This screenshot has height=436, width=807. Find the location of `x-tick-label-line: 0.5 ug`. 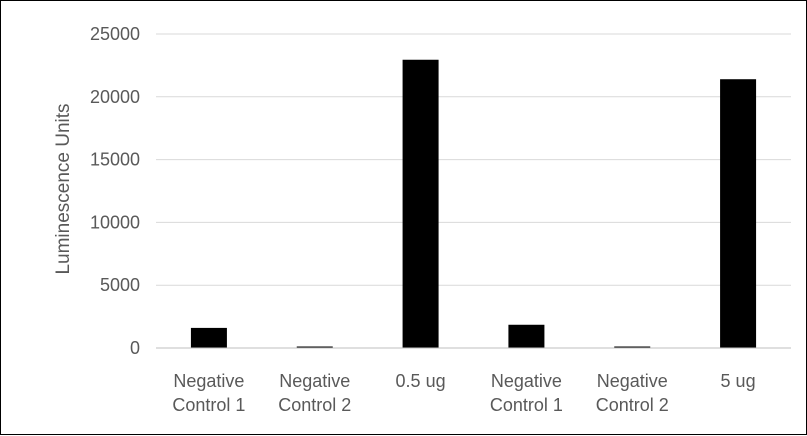

x-tick-label-line: 0.5 ug is located at coordinates (421, 381).